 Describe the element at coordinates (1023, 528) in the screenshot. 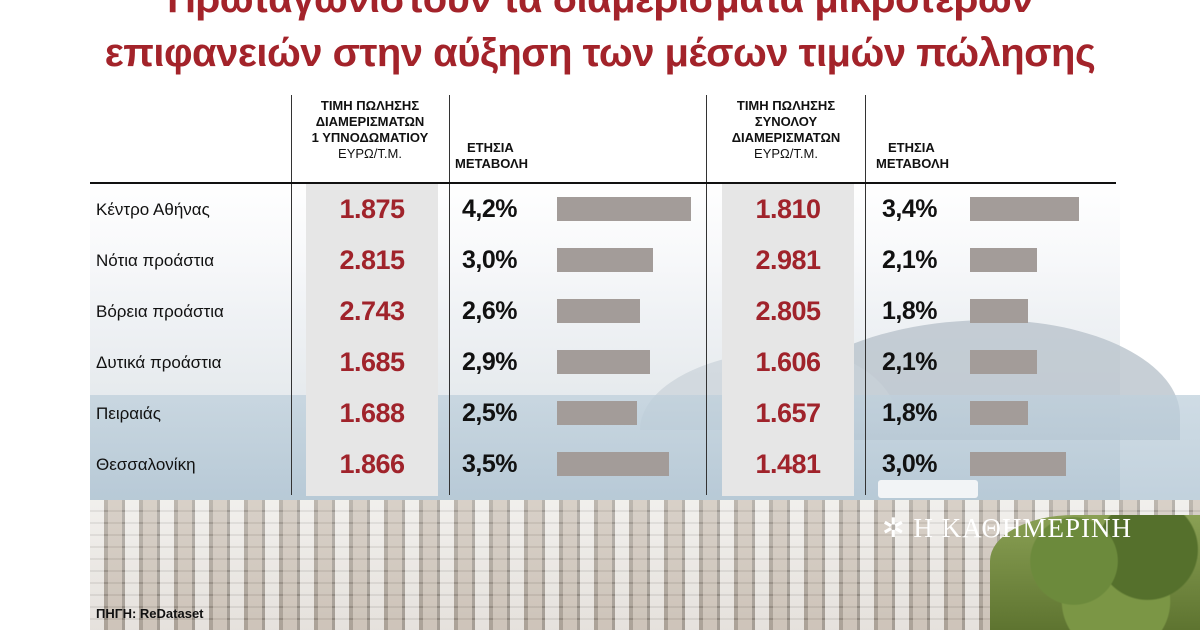

I see `publisher-logo-text: Η ΚΑΘΗΜΕΡΙΝΗ` at that location.